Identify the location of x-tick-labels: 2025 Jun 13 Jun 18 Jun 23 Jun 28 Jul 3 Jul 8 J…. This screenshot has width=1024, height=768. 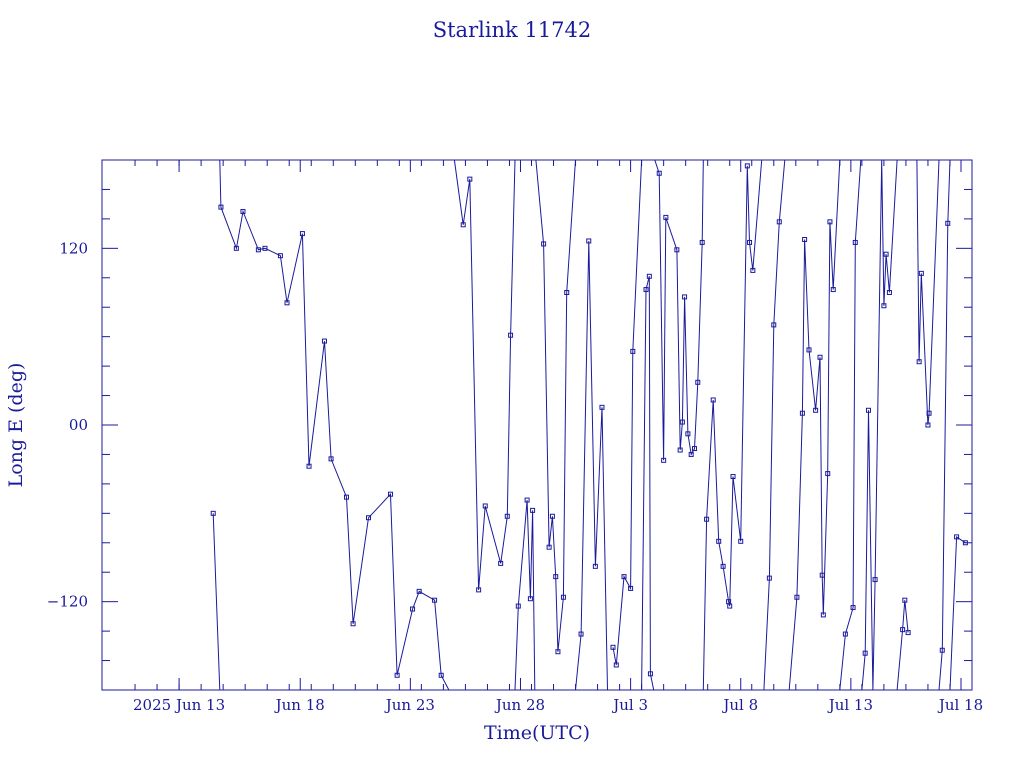
(558, 705).